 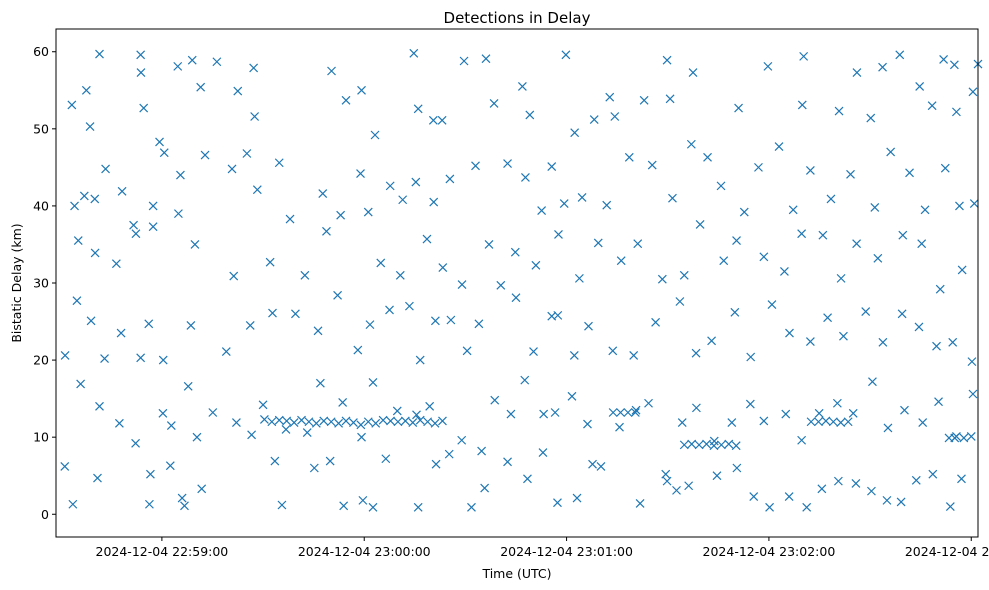 What do you see at coordinates (45, 514) in the screenshot?
I see `y-tick-label: 0` at bounding box center [45, 514].